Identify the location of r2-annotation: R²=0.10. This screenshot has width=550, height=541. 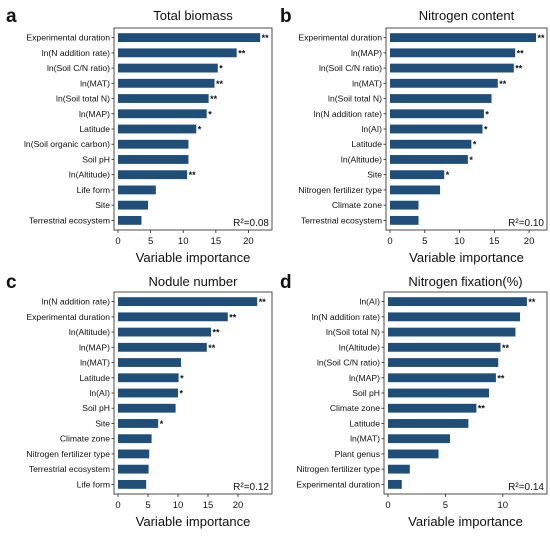
(526, 223).